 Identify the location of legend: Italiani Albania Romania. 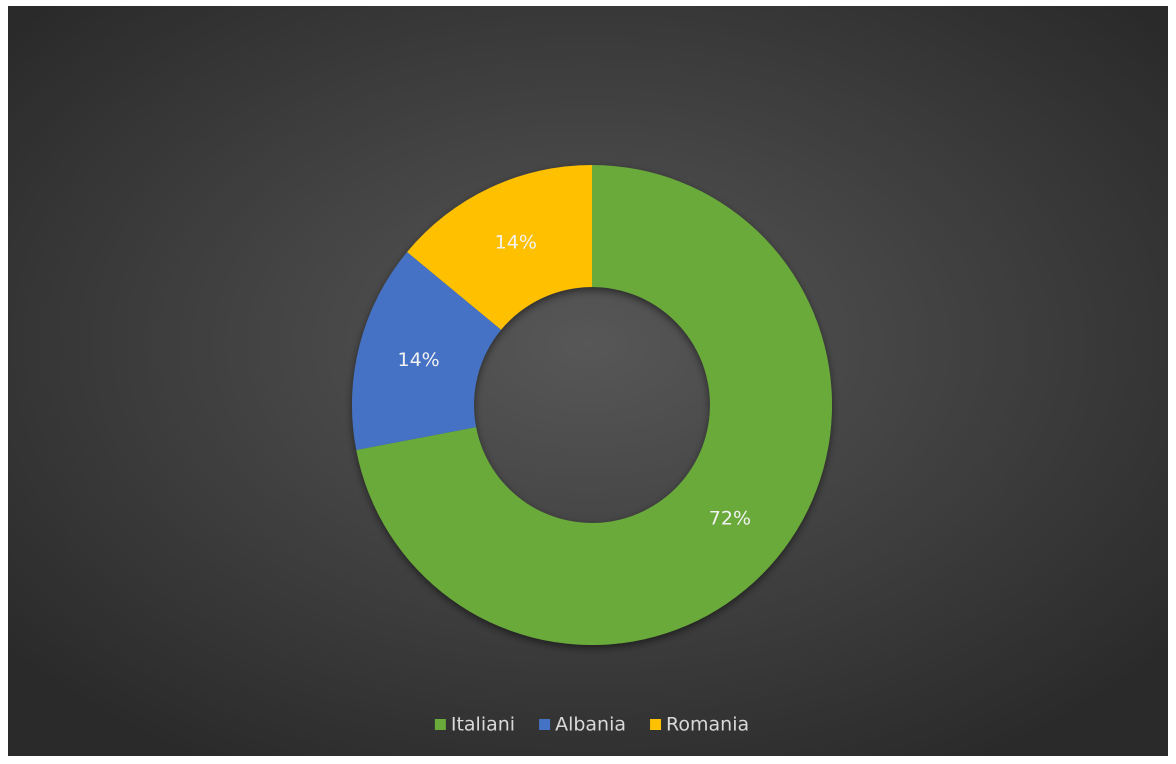
(591, 725).